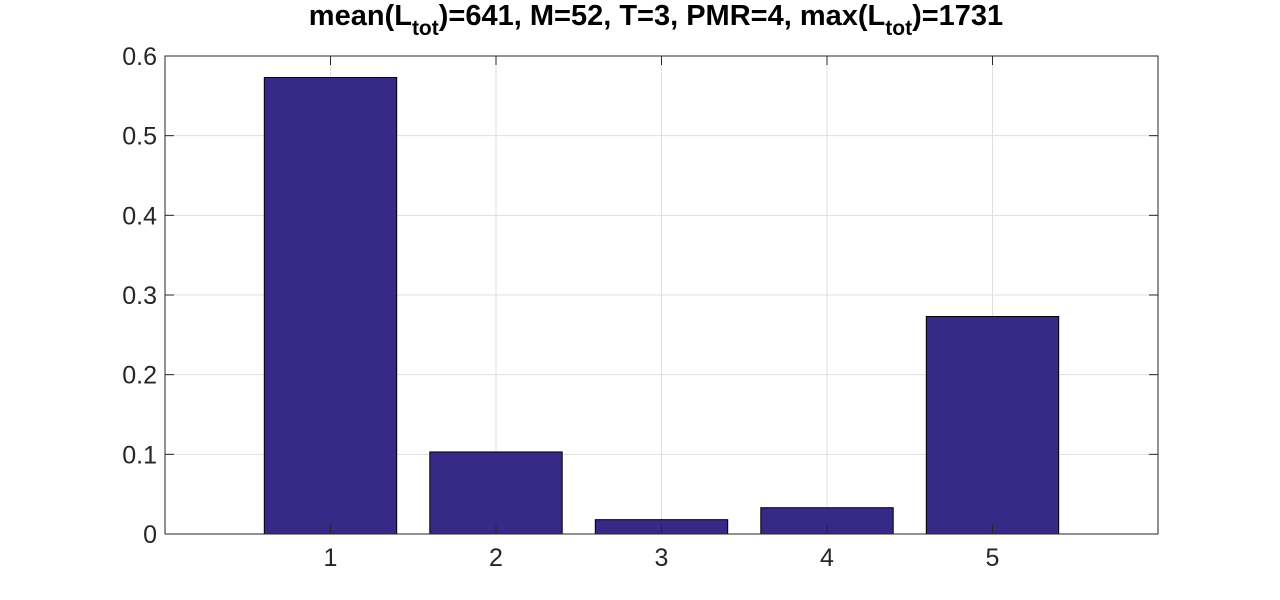 The height and width of the screenshot is (600, 1280). What do you see at coordinates (993, 558) in the screenshot?
I see `x-tick-label: 5` at bounding box center [993, 558].